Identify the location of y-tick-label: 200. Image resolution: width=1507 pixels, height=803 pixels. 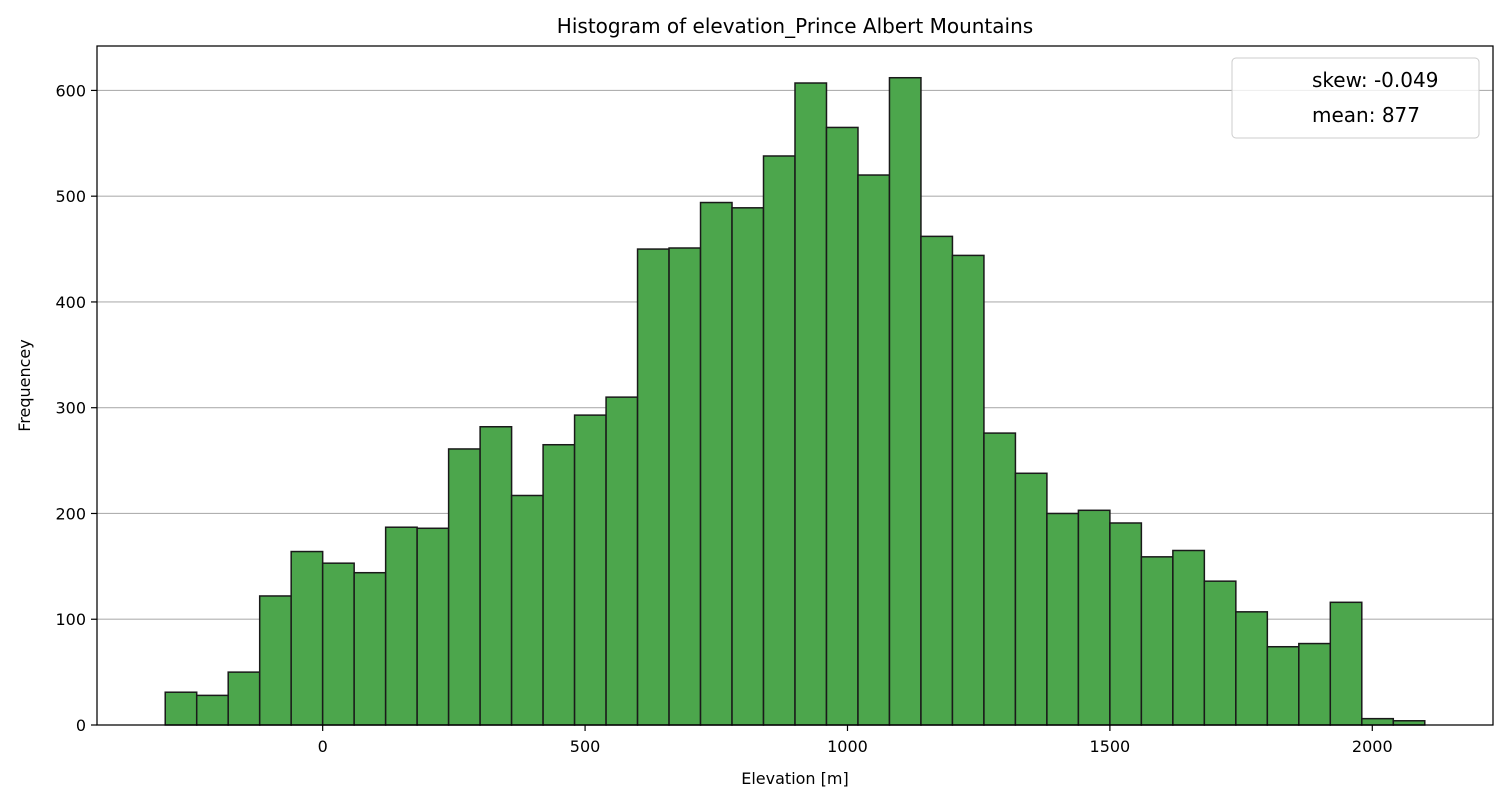
(70, 513).